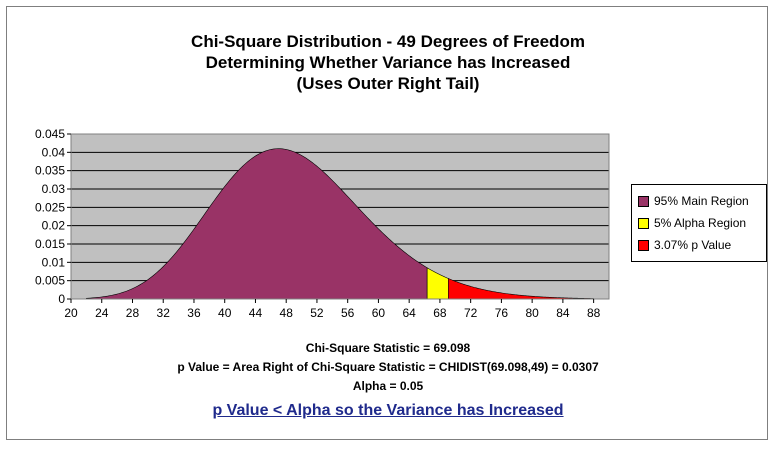  What do you see at coordinates (194, 313) in the screenshot?
I see `x-tick-label-36: 36` at bounding box center [194, 313].